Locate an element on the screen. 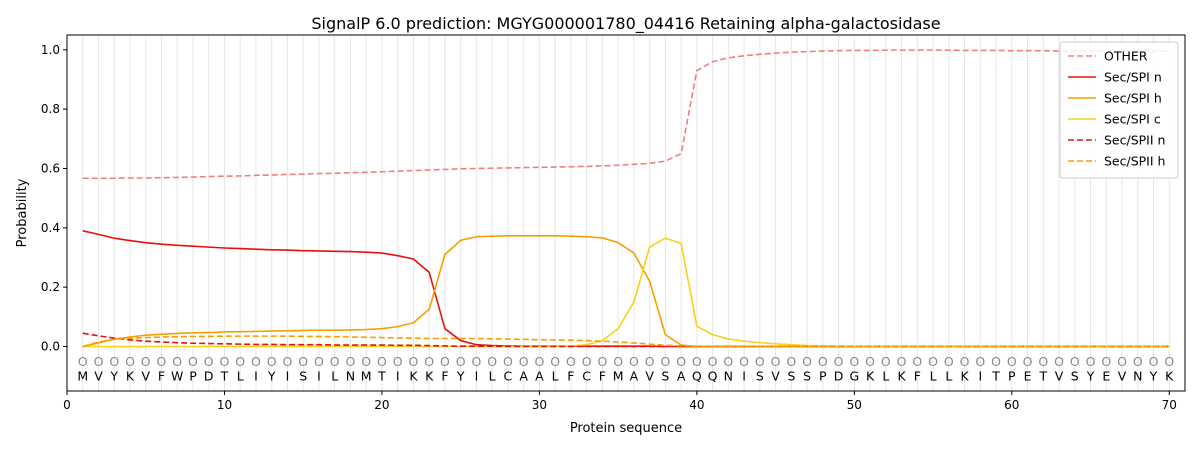 The height and width of the screenshot is (450, 1200). x-tick-label: 20 is located at coordinates (381, 405).